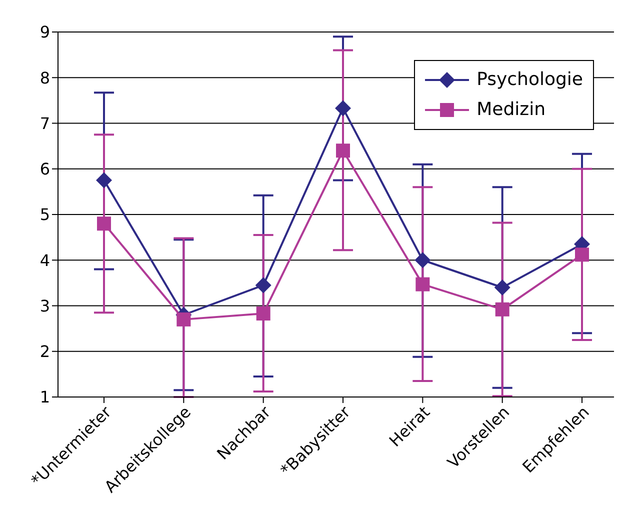  Describe the element at coordinates (45, 306) in the screenshot. I see `y-tick-label: 3` at that location.